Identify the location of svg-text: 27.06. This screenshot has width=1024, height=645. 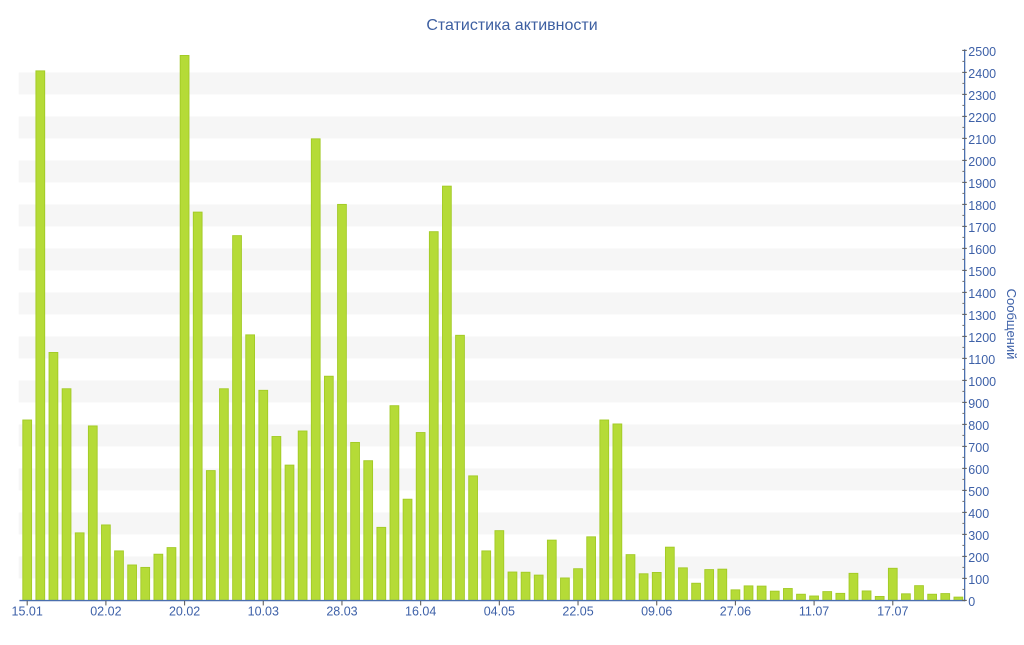
(735, 611).